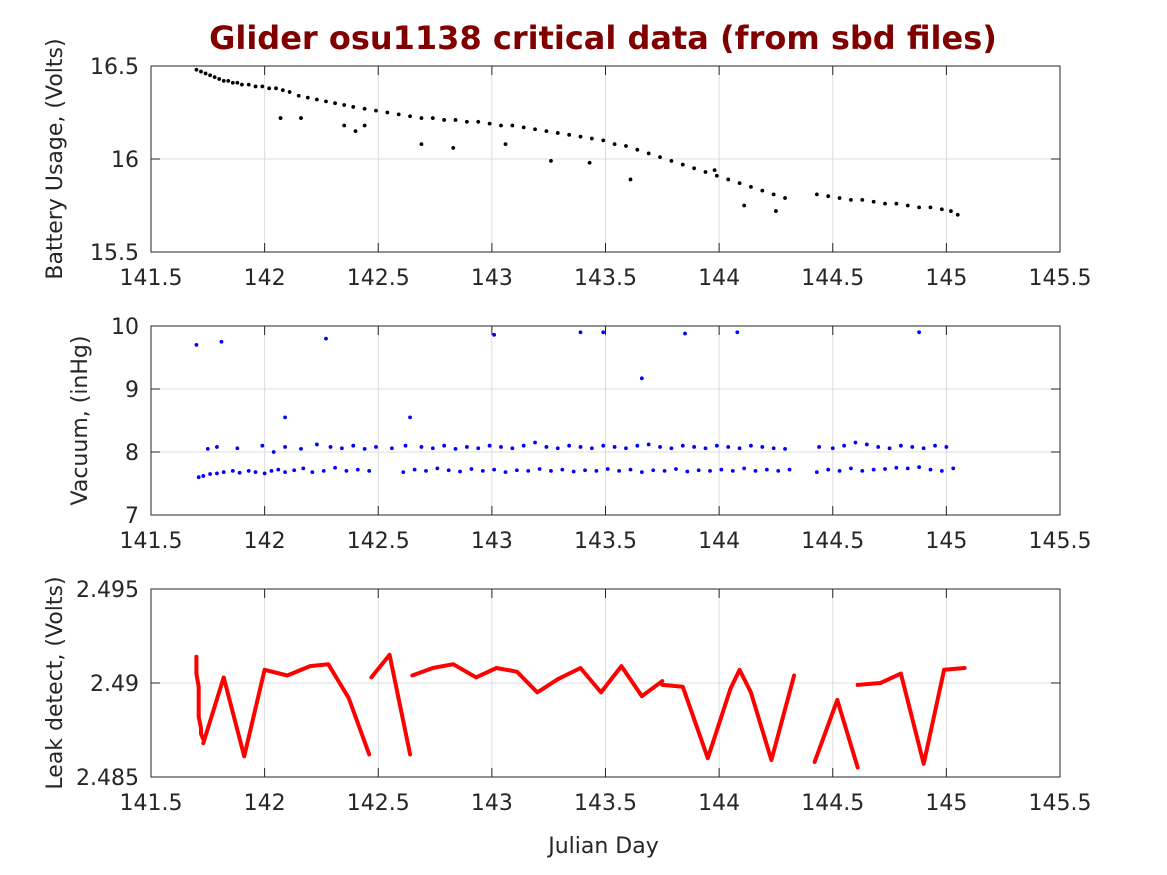 Image resolution: width=1167 pixels, height=875 pixels. I want to click on leak-y-axis-label: Leak detect, (Volts), so click(55, 682).